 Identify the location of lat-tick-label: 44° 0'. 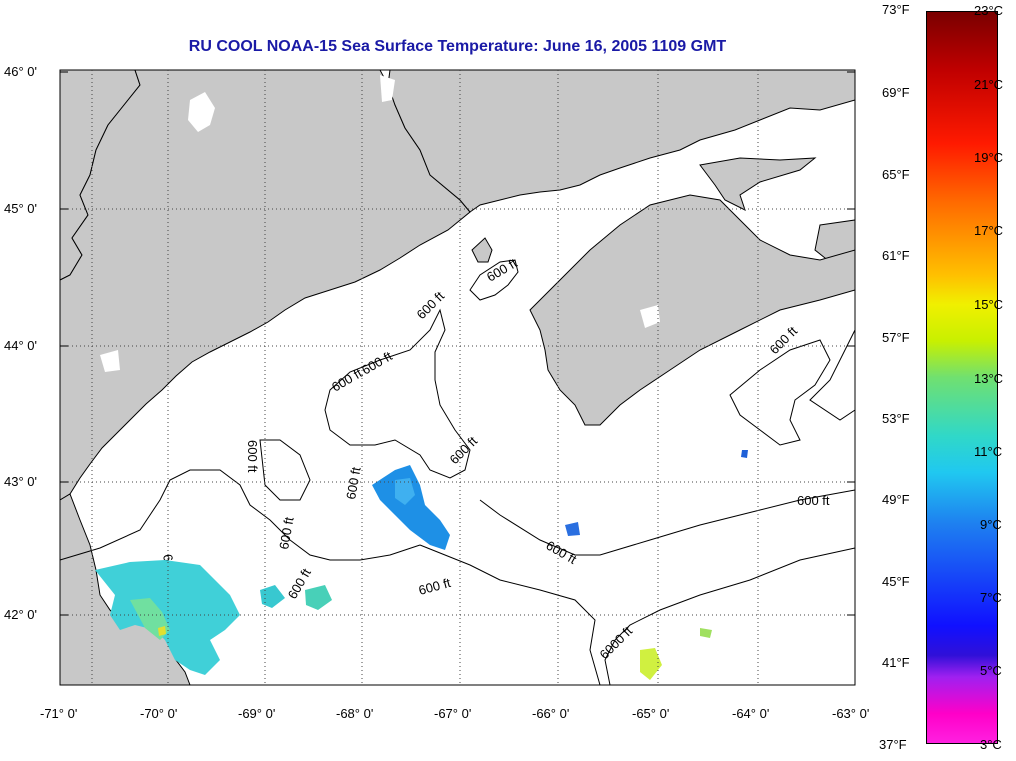
(20, 345).